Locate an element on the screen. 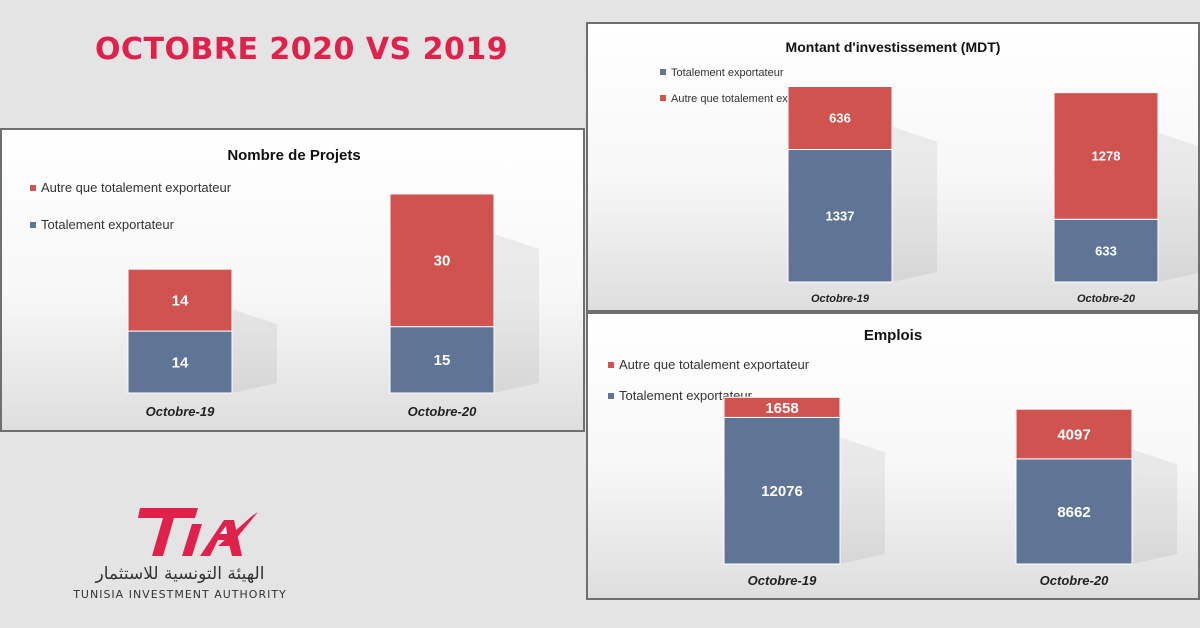 The height and width of the screenshot is (628, 1200). data-label: 30 is located at coordinates (442, 261).